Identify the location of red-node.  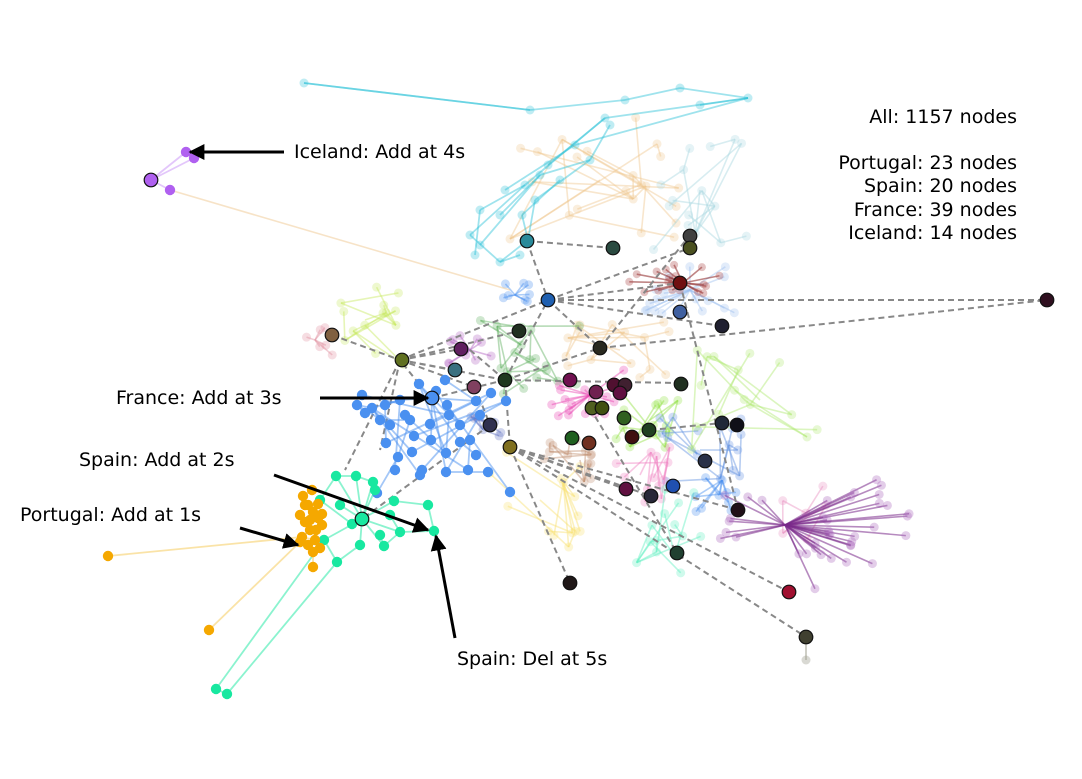
(672, 290).